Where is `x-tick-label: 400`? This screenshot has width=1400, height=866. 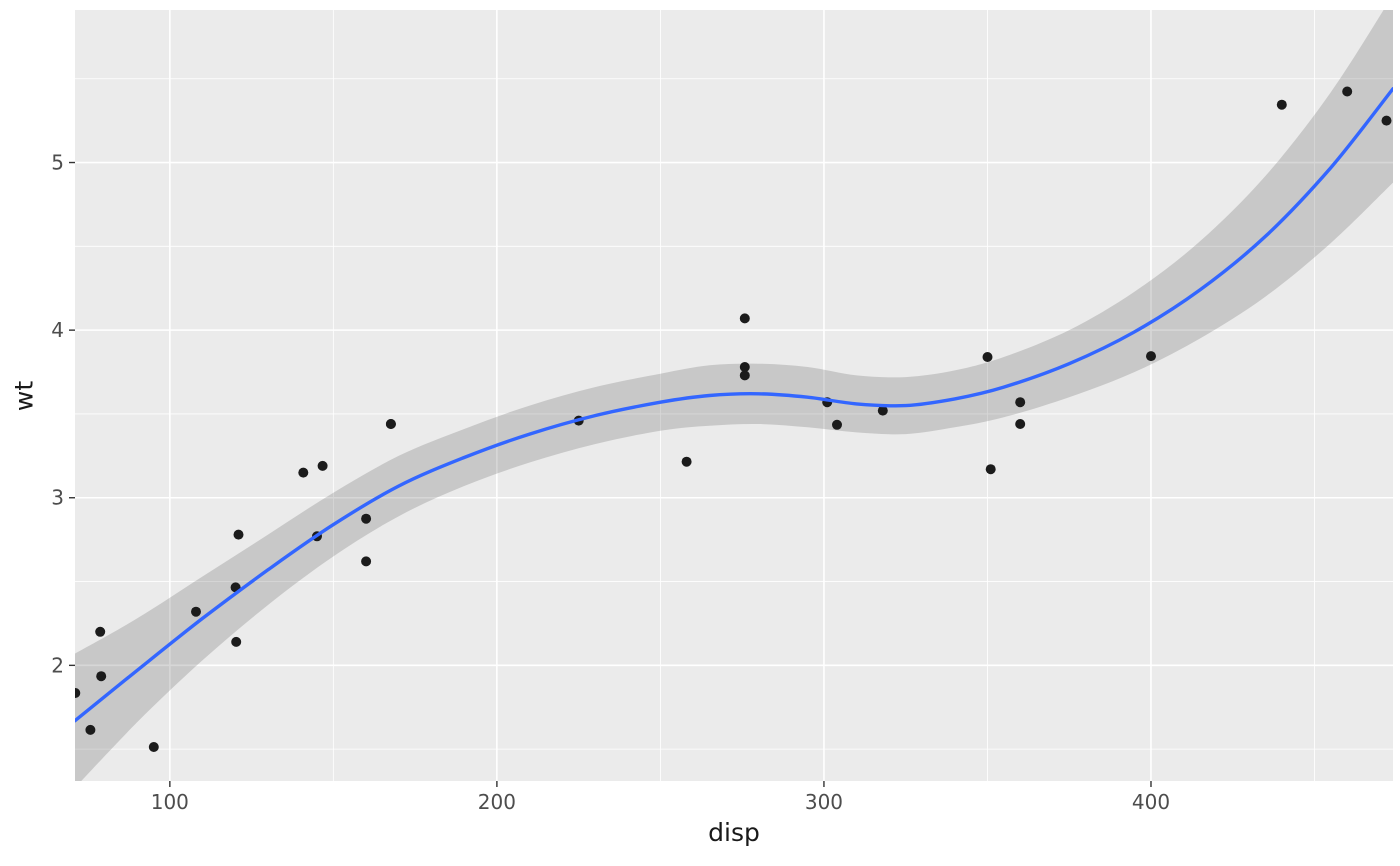
x-tick-label: 400 is located at coordinates (1151, 802).